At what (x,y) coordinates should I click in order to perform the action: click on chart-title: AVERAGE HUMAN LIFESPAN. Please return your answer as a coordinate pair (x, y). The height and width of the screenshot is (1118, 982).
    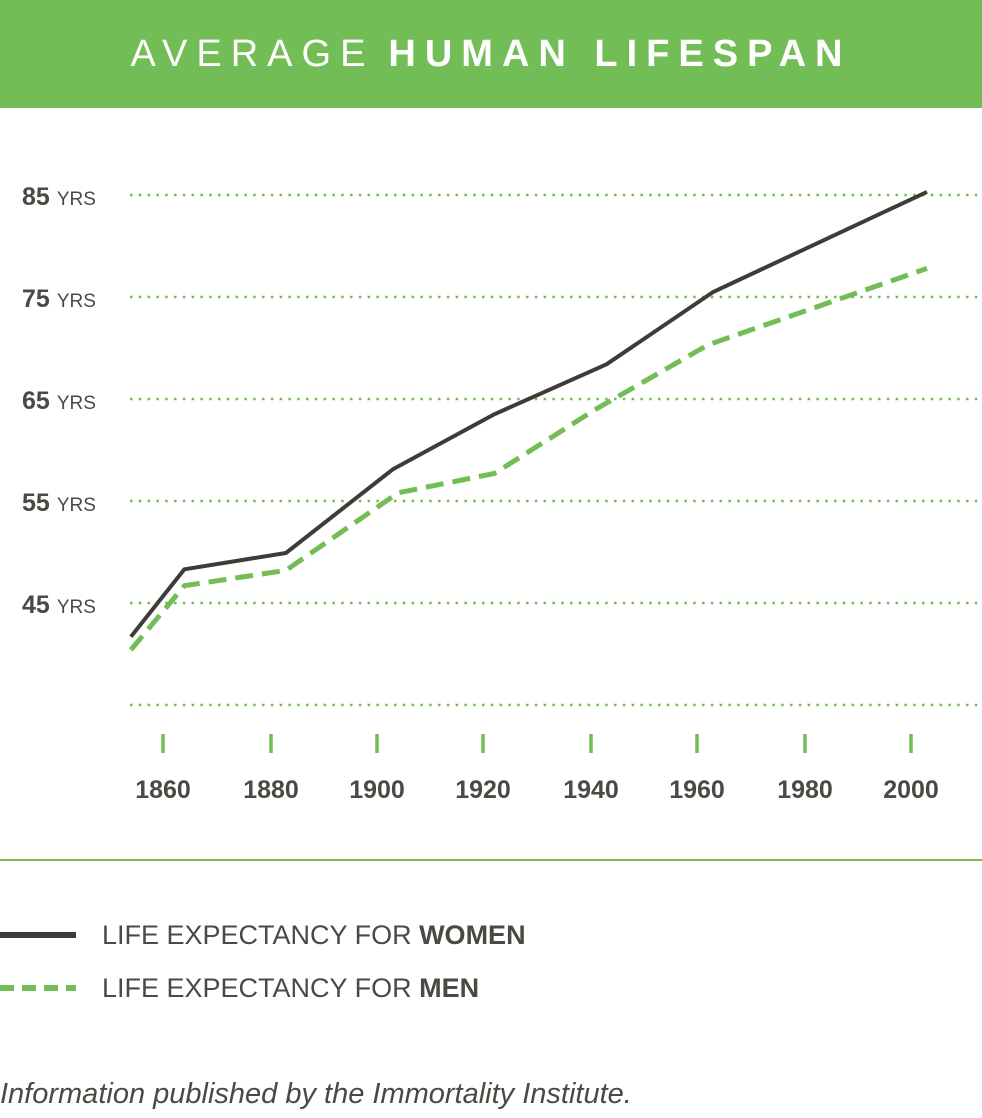
    Looking at the image, I should click on (491, 54).